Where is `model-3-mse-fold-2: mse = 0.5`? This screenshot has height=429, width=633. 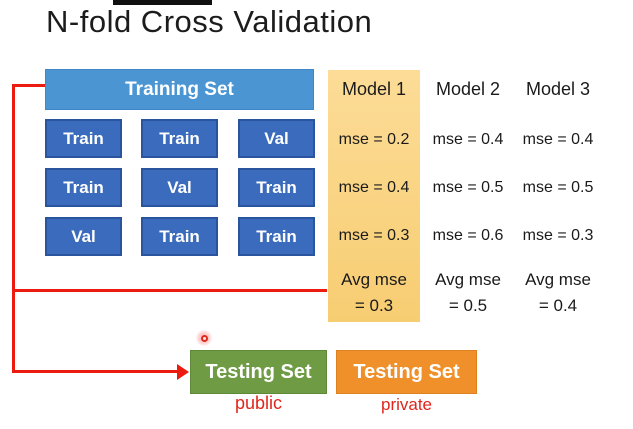 model-3-mse-fold-2: mse = 0.5 is located at coordinates (558, 187).